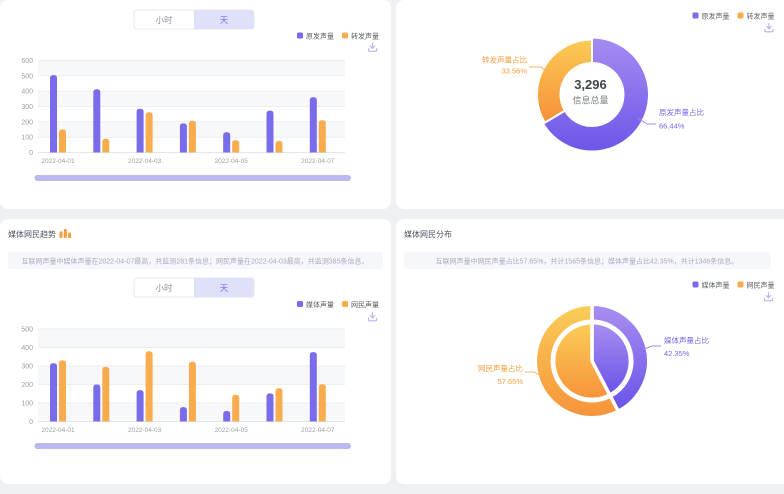  Describe the element at coordinates (27, 61) in the screenshot. I see `svg-text: 600` at that location.